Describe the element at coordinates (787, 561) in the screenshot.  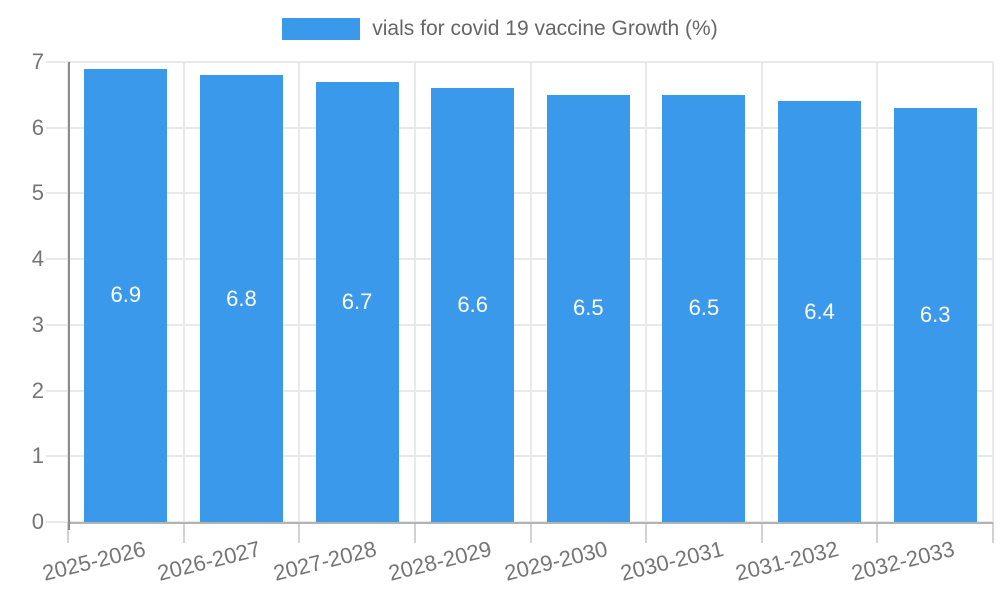
I see `x-tick-label-2031-2032: 2031-2032` at that location.